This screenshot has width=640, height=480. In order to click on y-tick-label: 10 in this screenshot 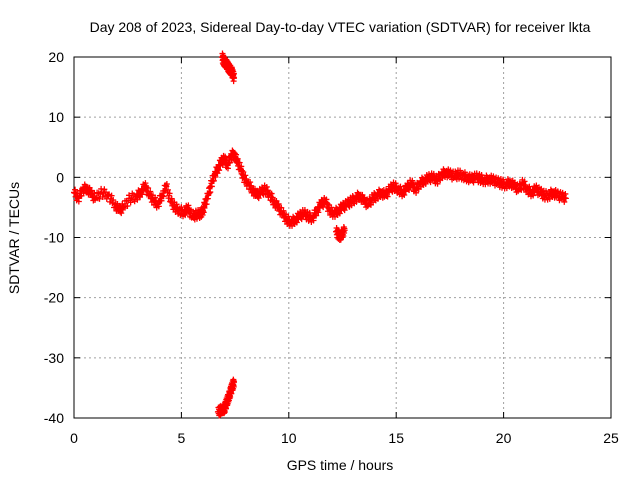, I will do `click(56, 117)`.